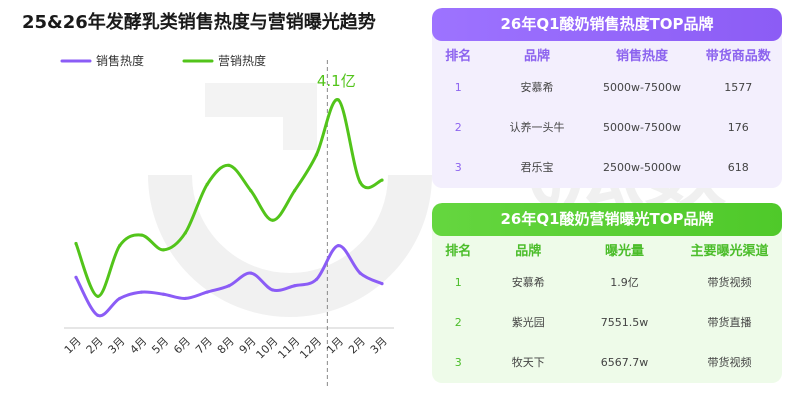 Image resolution: width=812 pixels, height=403 pixels. What do you see at coordinates (641, 56) in the screenshot?
I see `column-header: 销售热度` at bounding box center [641, 56].